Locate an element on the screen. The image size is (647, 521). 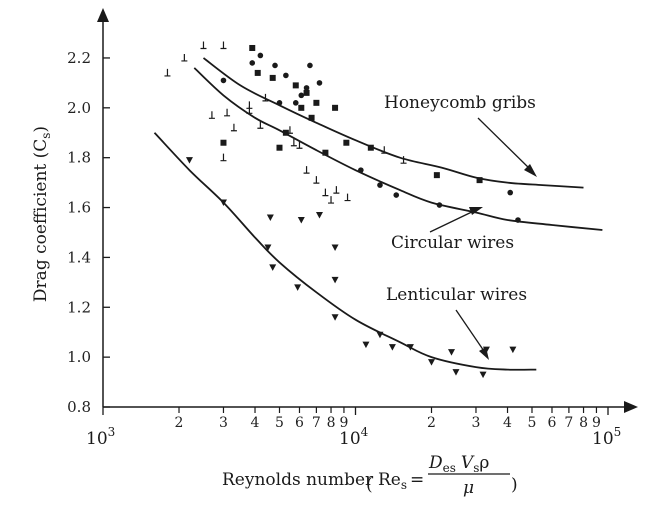
annotation-lenticular-arrowhead is located at coordinates (484, 353).